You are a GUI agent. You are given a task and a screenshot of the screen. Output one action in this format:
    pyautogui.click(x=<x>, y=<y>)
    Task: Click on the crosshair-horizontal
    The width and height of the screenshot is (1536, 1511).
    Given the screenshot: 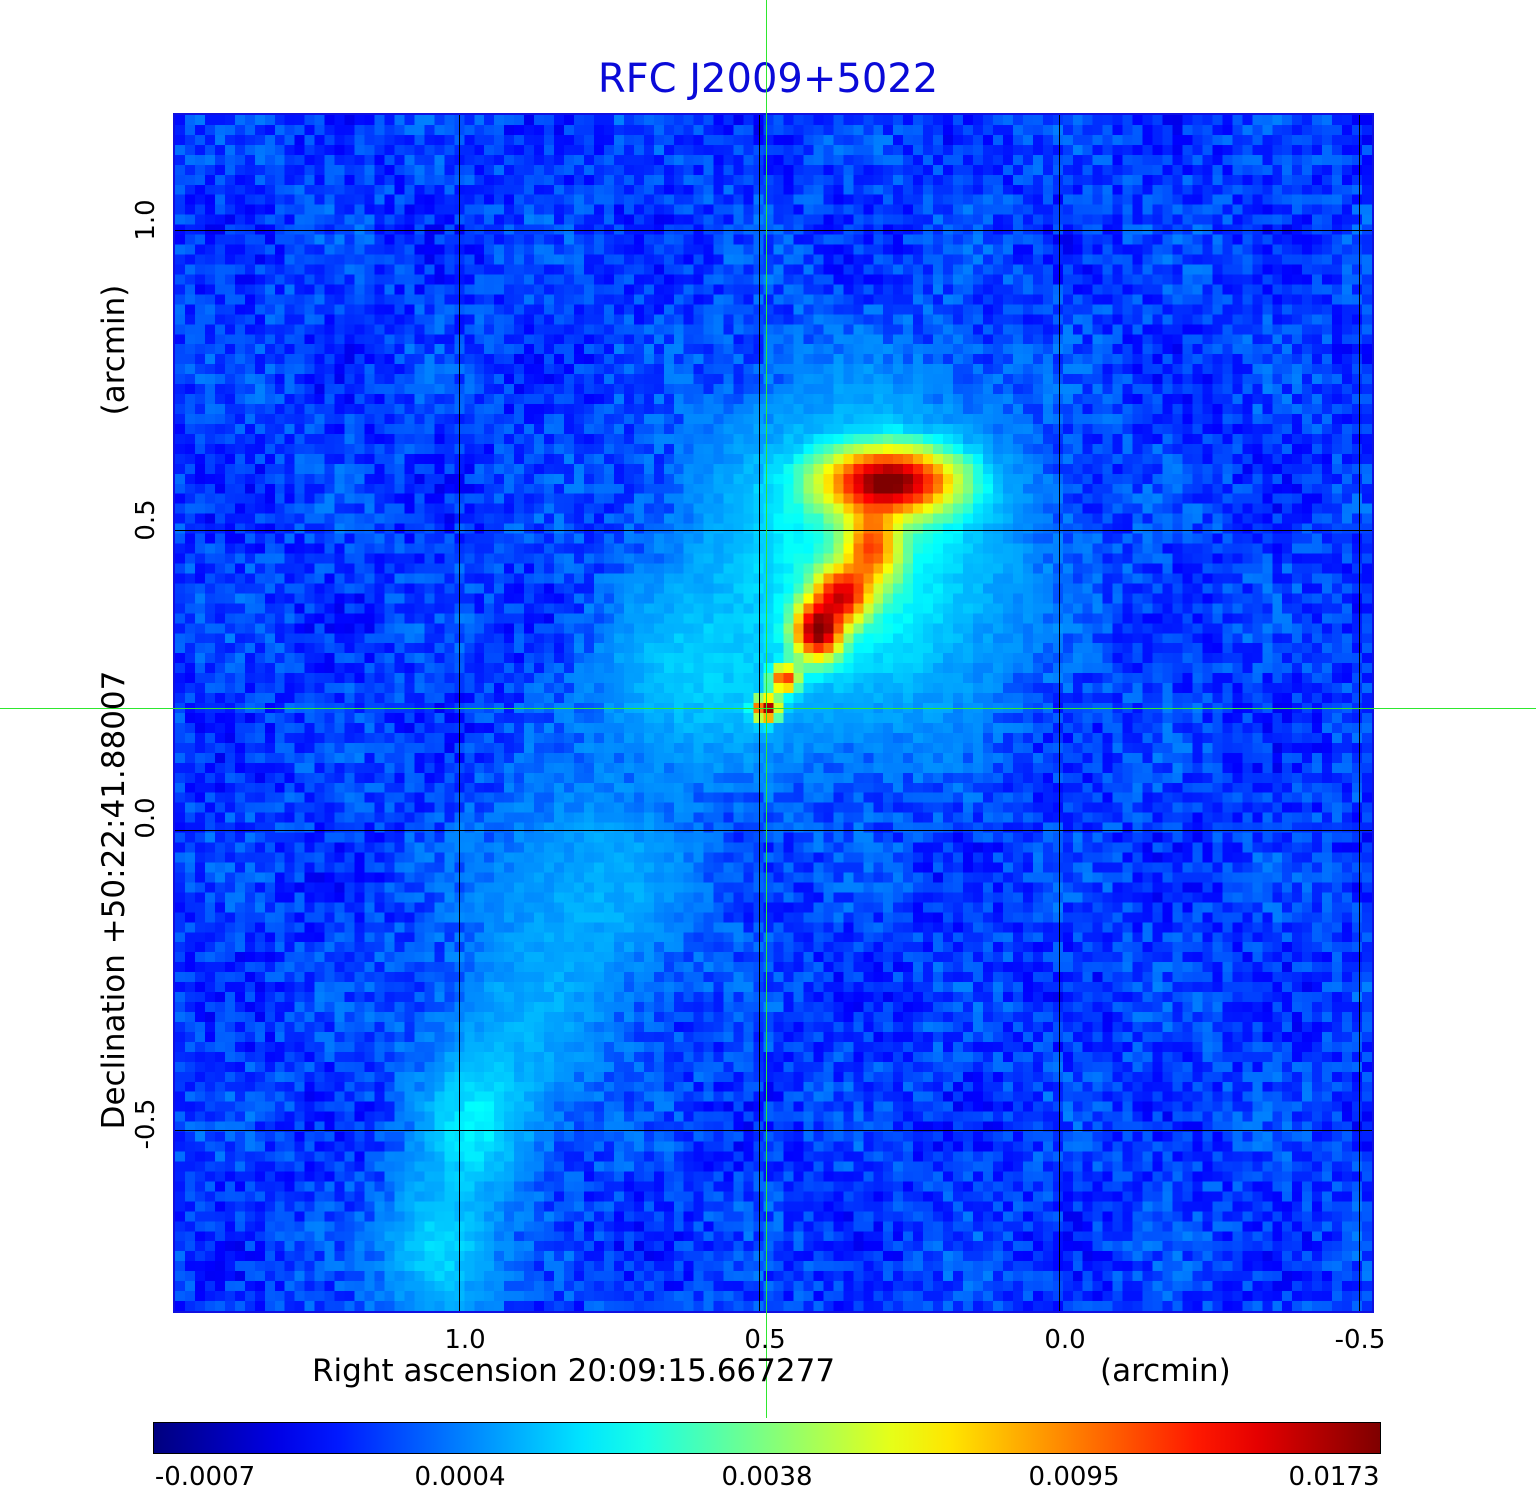 What is the action you would take?
    pyautogui.click(x=768, y=708)
    